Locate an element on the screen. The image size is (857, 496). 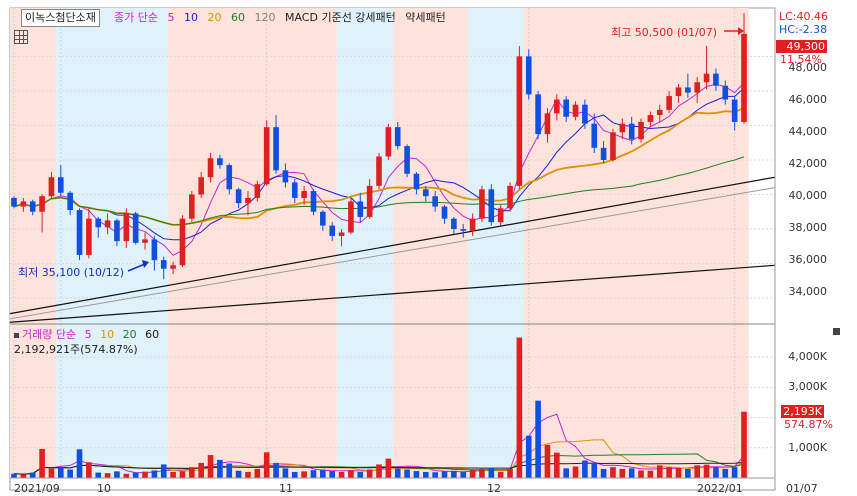
vy-label-1000k: 1,000K is located at coordinates (807, 447).